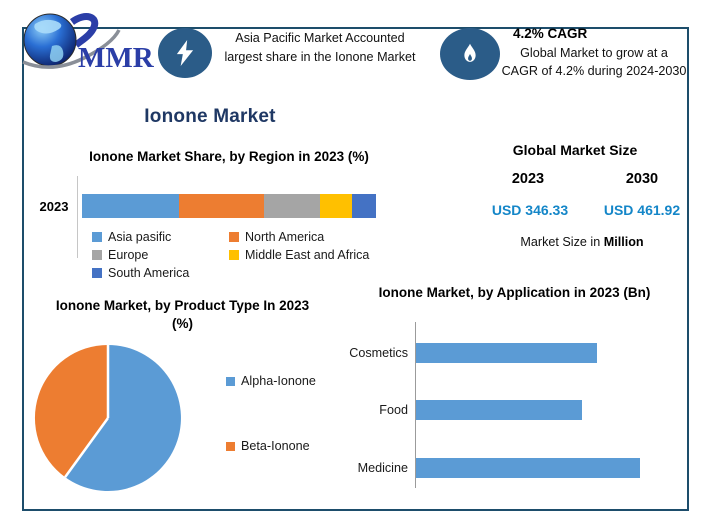 This screenshot has height=521, width=702. I want to click on lightning-badge, so click(185, 53).